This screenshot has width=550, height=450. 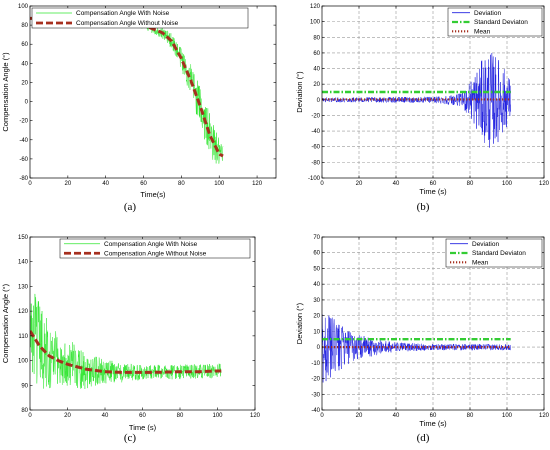 What do you see at coordinates (153, 194) in the screenshot?
I see `x-axis-label: Time(s)` at bounding box center [153, 194].